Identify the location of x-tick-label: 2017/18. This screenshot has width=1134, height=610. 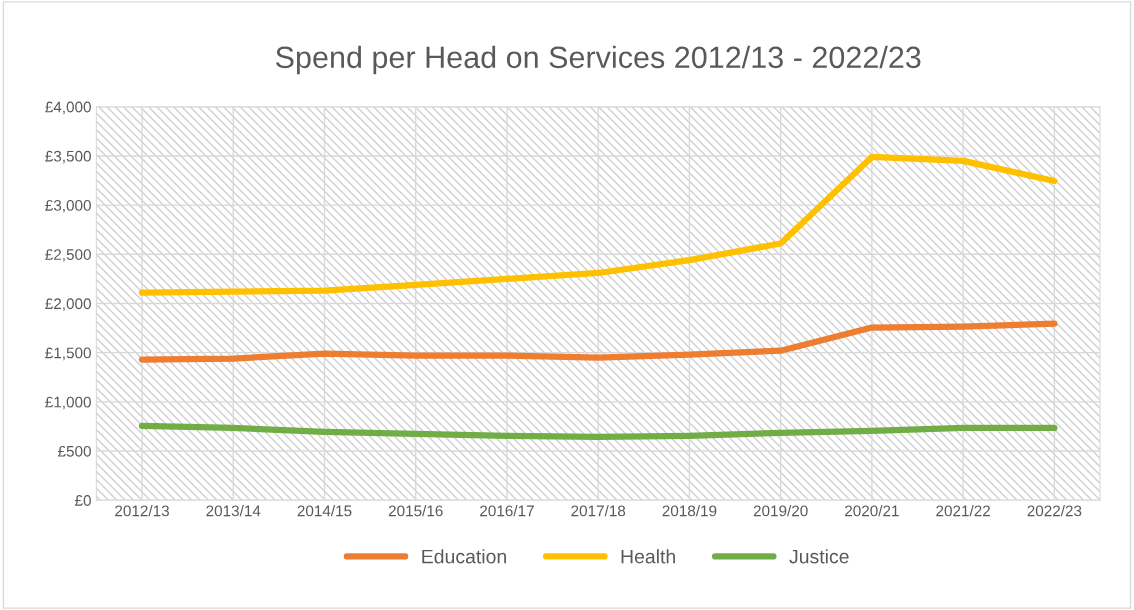
(598, 511).